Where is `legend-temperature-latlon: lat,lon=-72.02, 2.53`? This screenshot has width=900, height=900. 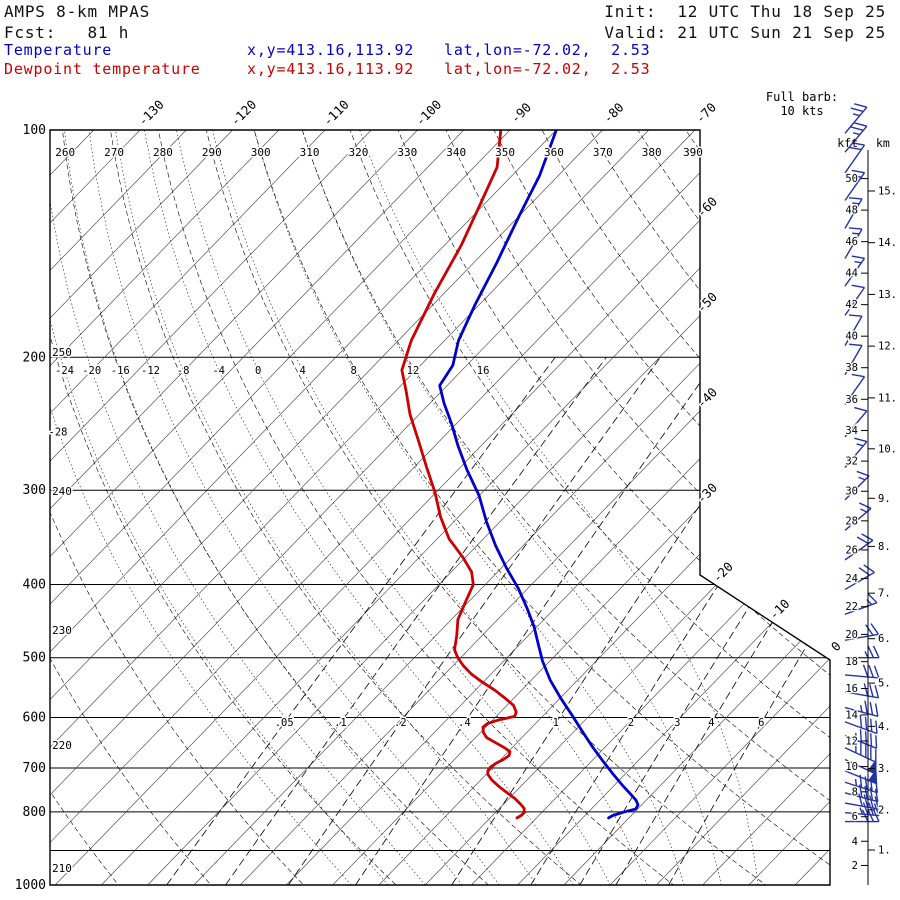 legend-temperature-latlon: lat,lon=-72.02, 2.53 is located at coordinates (547, 50).